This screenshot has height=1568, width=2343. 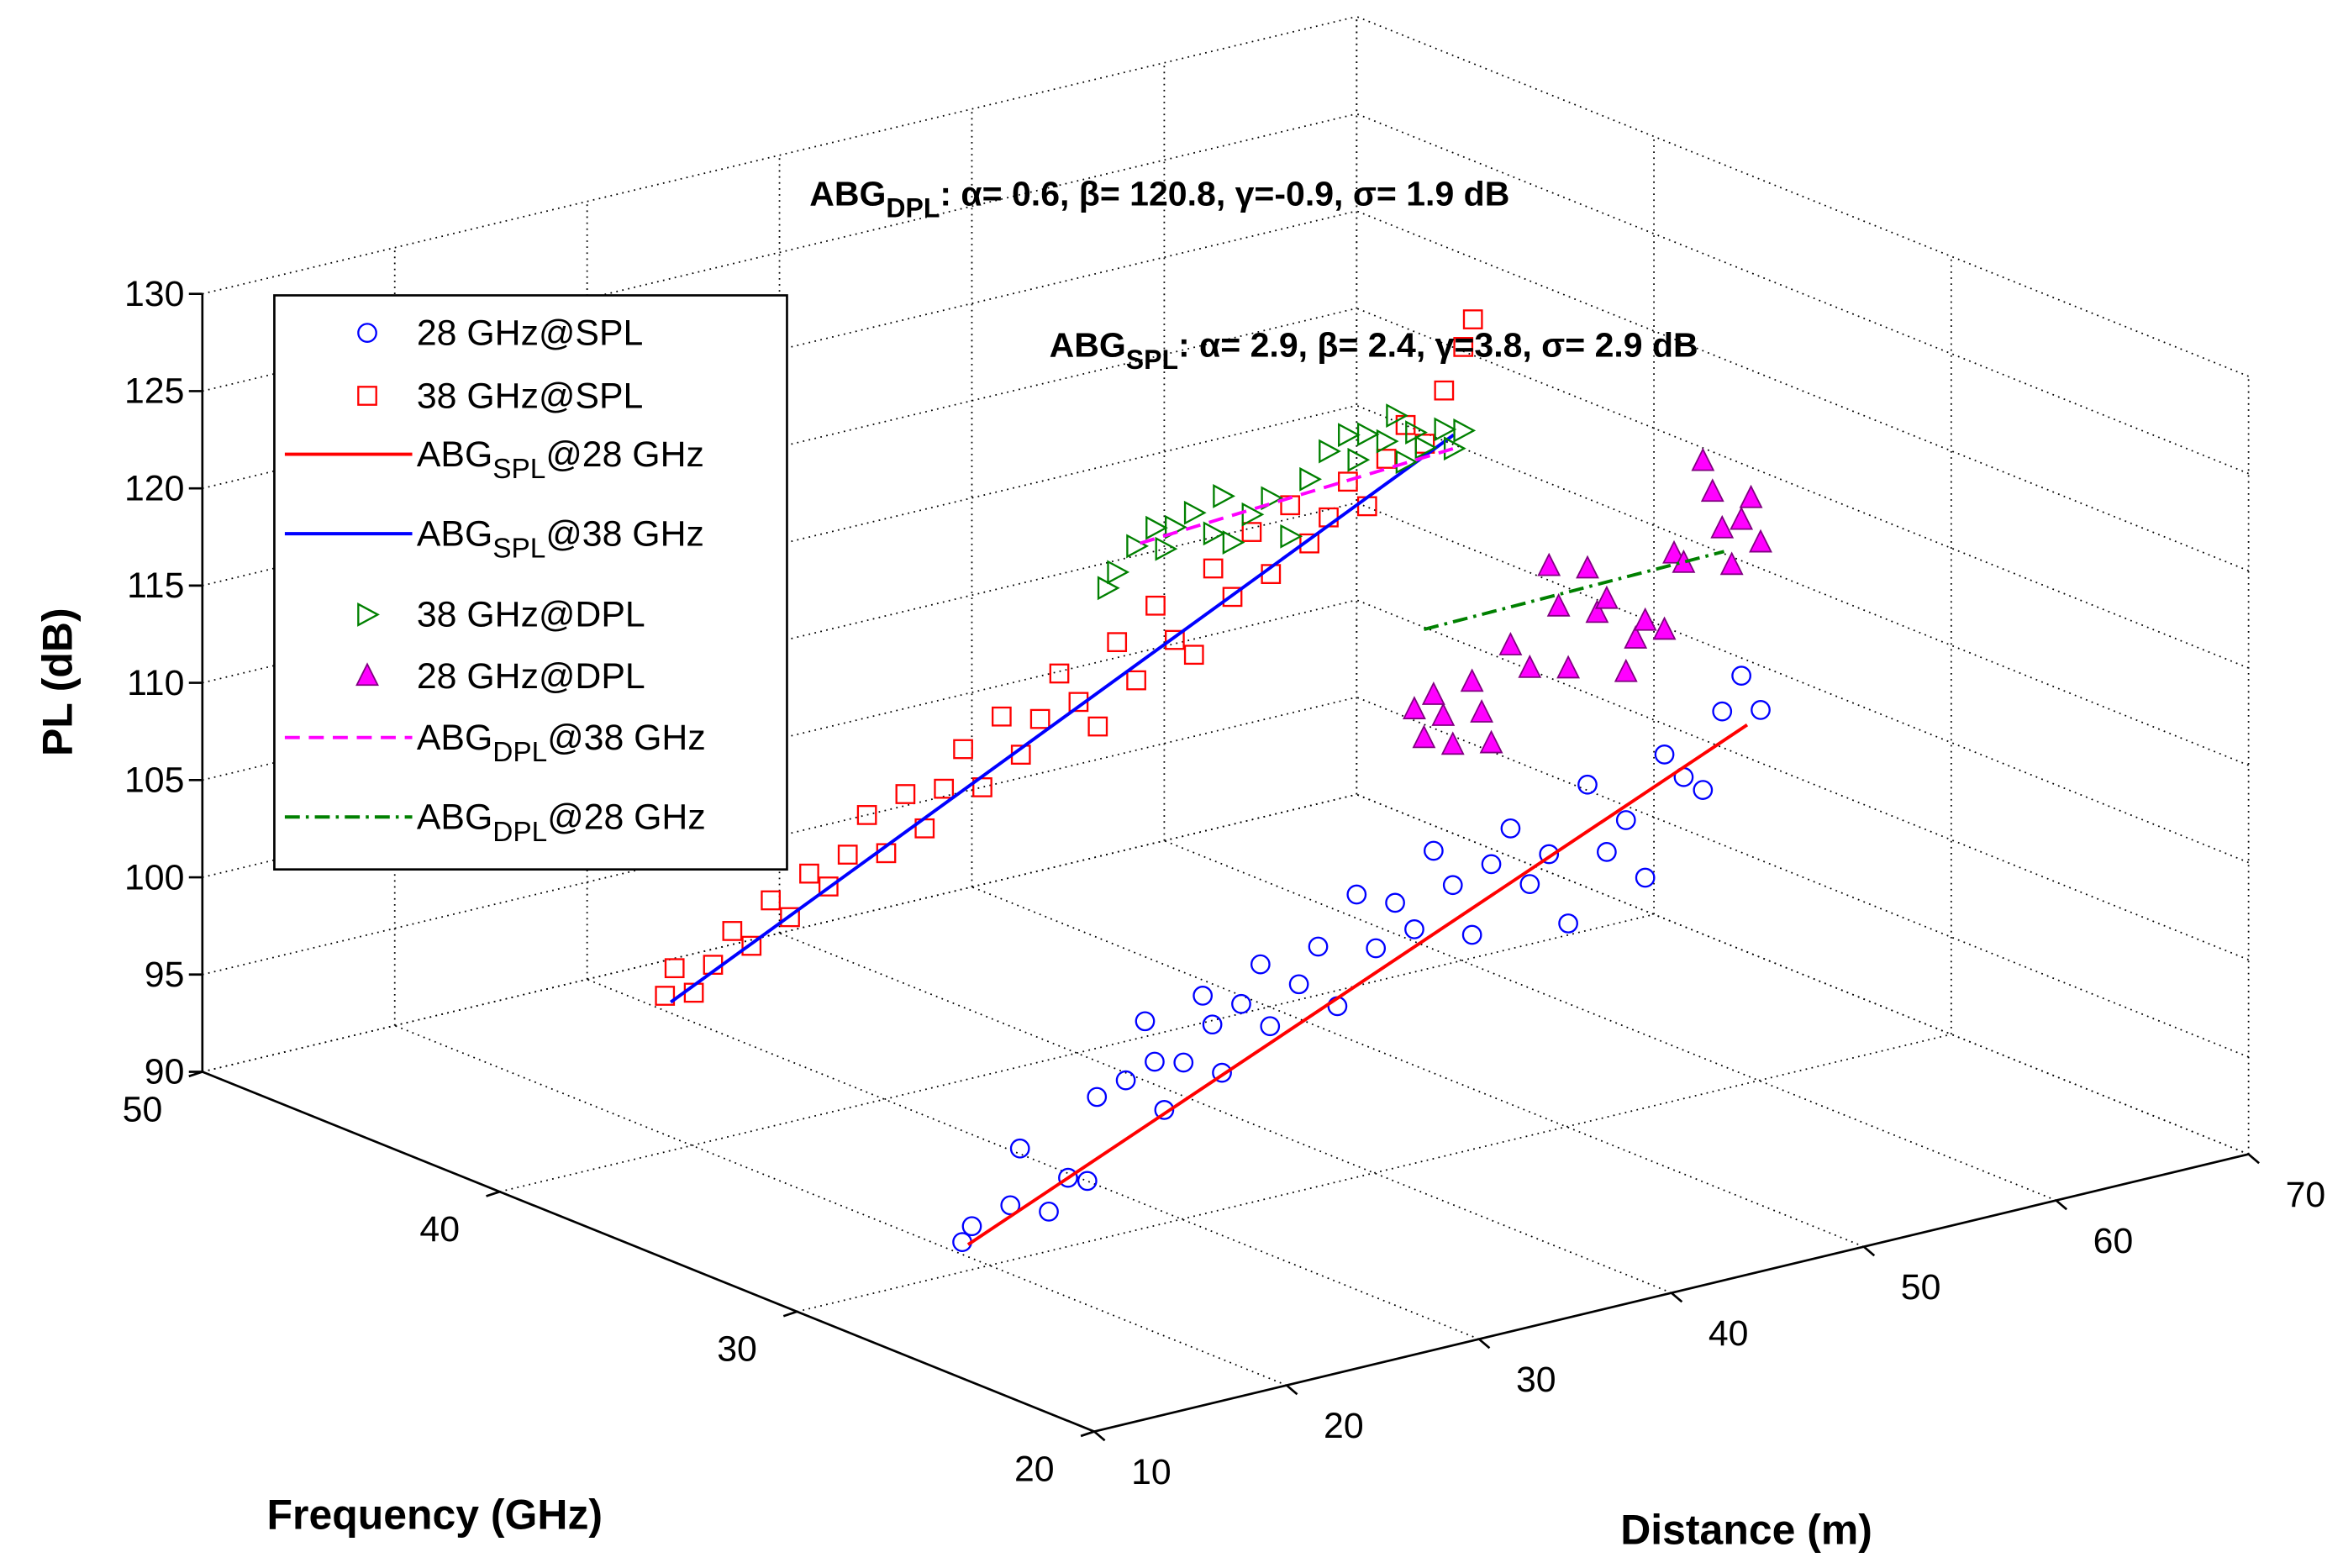 I want to click on legend-label-sub: SPL, so click(x=518, y=469).